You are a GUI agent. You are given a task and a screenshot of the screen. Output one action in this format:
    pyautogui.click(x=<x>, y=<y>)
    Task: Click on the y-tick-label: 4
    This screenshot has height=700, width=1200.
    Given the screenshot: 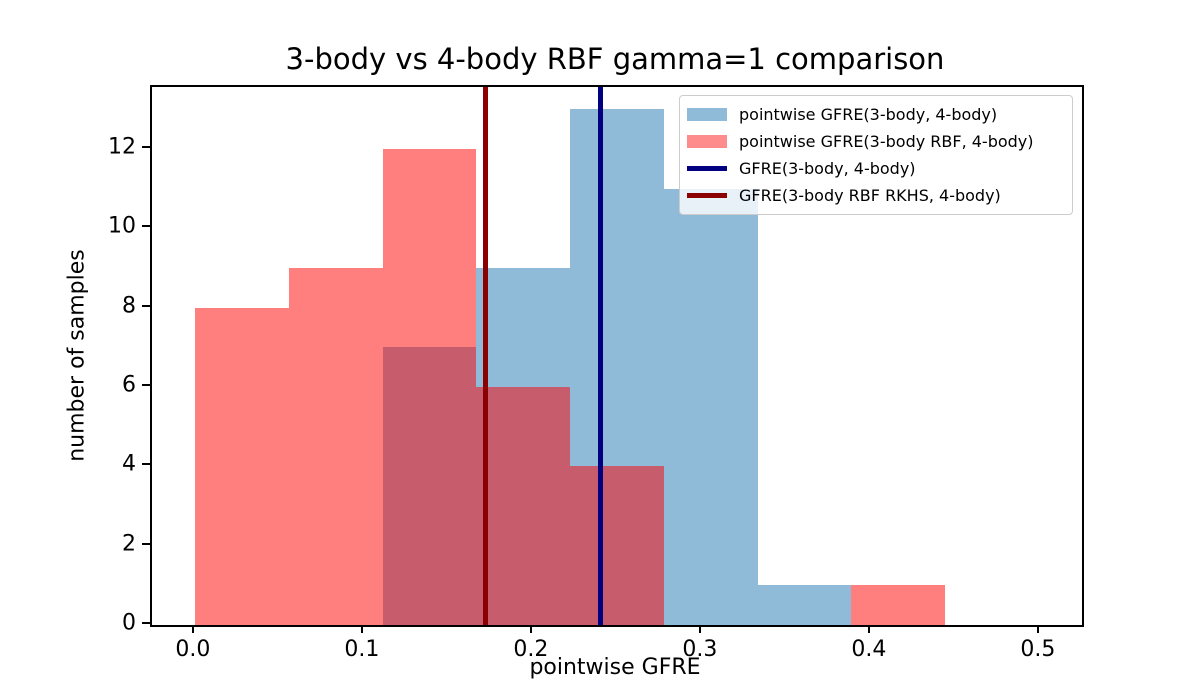 What is the action you would take?
    pyautogui.click(x=129, y=464)
    